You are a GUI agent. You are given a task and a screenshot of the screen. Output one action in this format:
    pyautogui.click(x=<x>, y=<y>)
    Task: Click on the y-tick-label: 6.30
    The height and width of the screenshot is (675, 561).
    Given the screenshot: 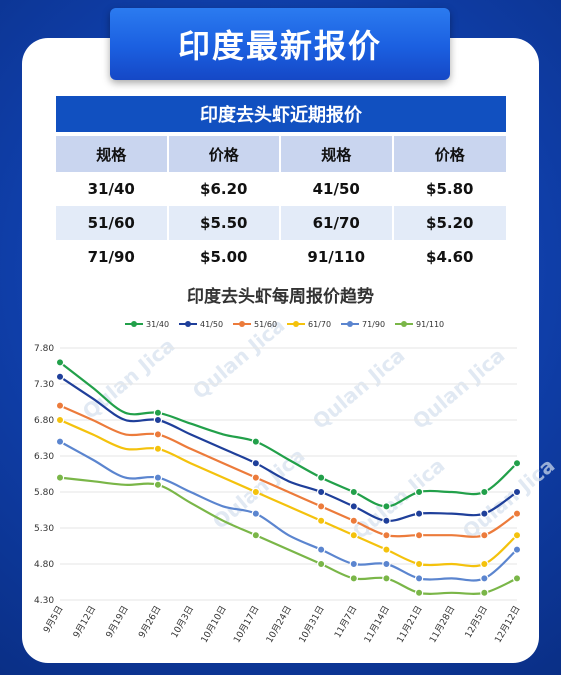 What is the action you would take?
    pyautogui.click(x=44, y=457)
    